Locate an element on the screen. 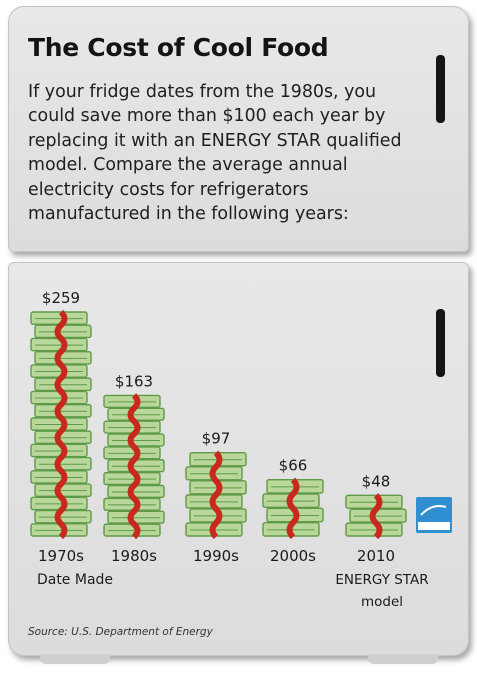  bar-1970s is located at coordinates (61, 424).